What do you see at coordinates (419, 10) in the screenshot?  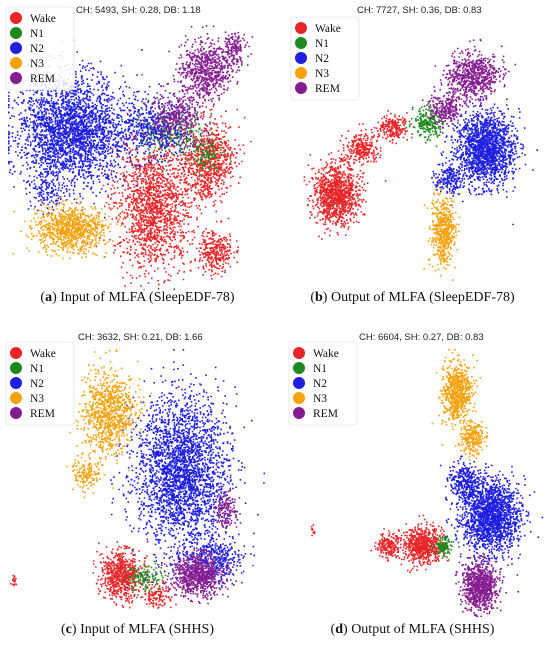 I see `metrics-text: CH: 7727, SH: 0.36, DB: 0.83` at bounding box center [419, 10].